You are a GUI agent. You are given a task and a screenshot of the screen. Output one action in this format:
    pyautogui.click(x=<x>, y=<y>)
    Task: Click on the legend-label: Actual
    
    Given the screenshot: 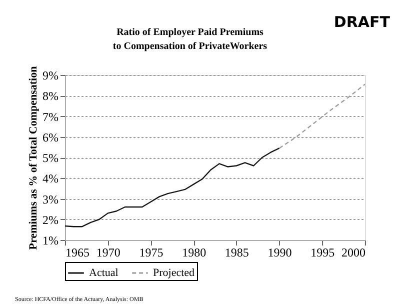 What is the action you would take?
    pyautogui.click(x=103, y=273)
    